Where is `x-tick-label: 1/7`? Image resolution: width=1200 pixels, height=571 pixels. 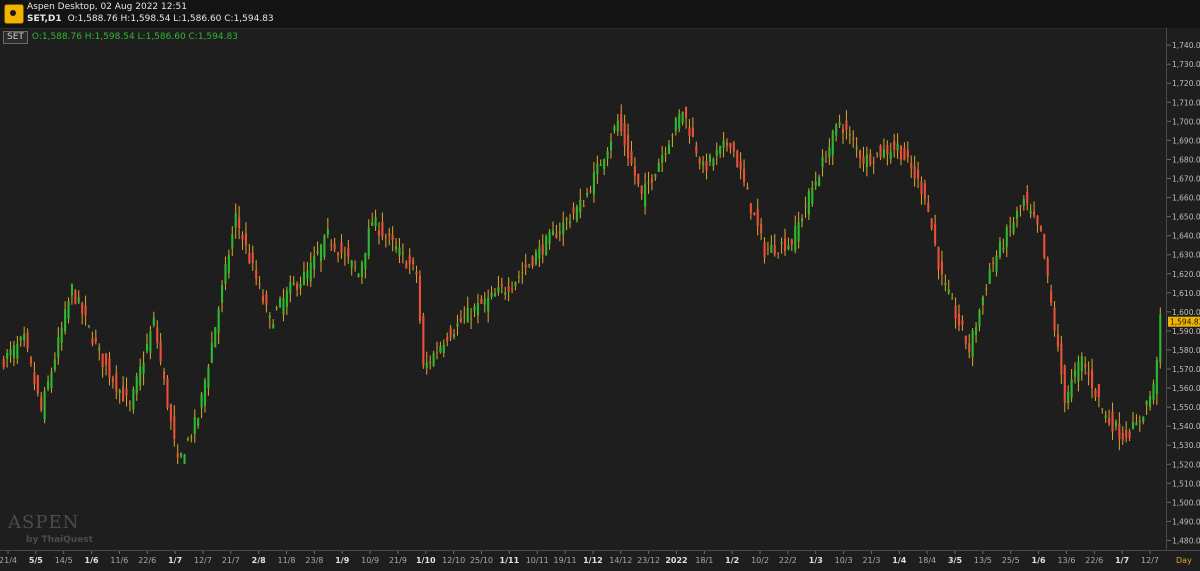
x-tick-label: 1/7 is located at coordinates (175, 560).